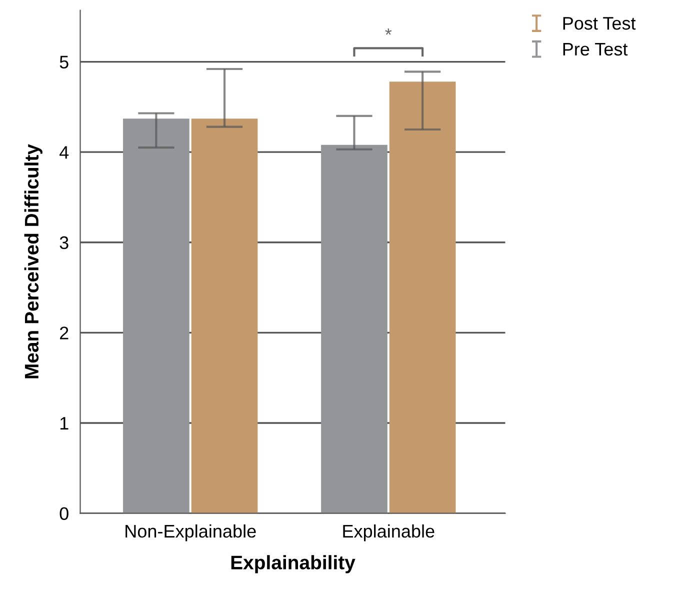 Image resolution: width=680 pixels, height=606 pixels. Describe the element at coordinates (191, 533) in the screenshot. I see `x-tick-label: Non-Explainable` at that location.